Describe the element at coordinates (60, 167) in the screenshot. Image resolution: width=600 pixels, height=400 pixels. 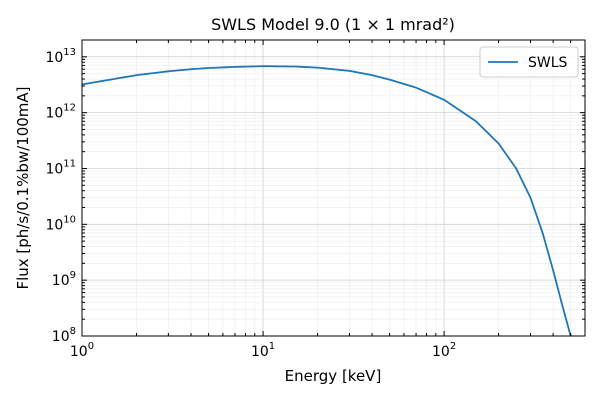
I see `y-tick-label: 10¹¹` at that location.